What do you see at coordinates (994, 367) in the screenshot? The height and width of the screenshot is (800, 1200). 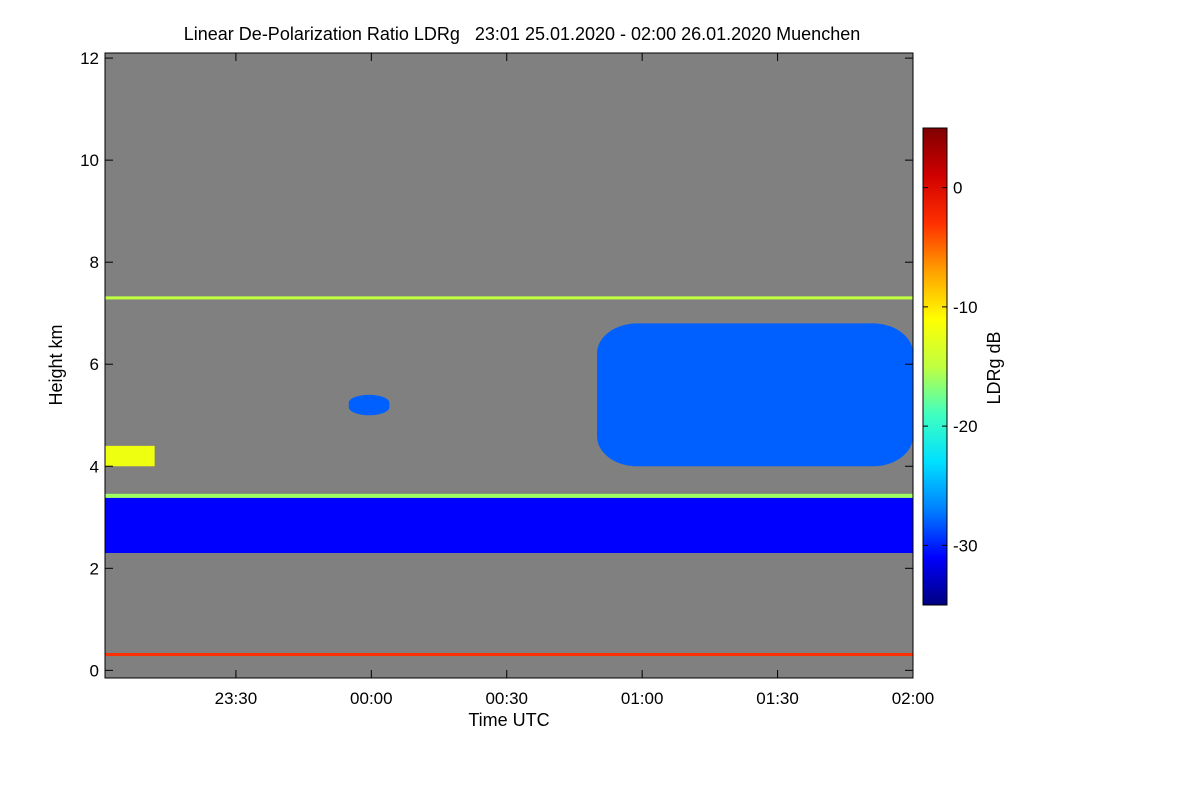 I see `colorbar-label: LDRg dB` at bounding box center [994, 367].